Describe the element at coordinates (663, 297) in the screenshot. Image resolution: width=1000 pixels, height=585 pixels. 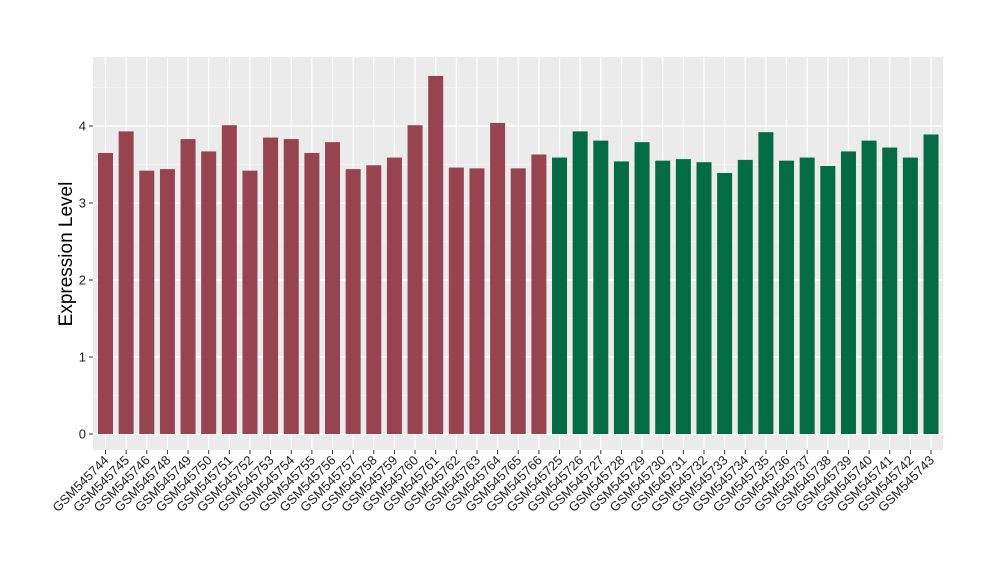
I see `bar-GSM545730` at that location.